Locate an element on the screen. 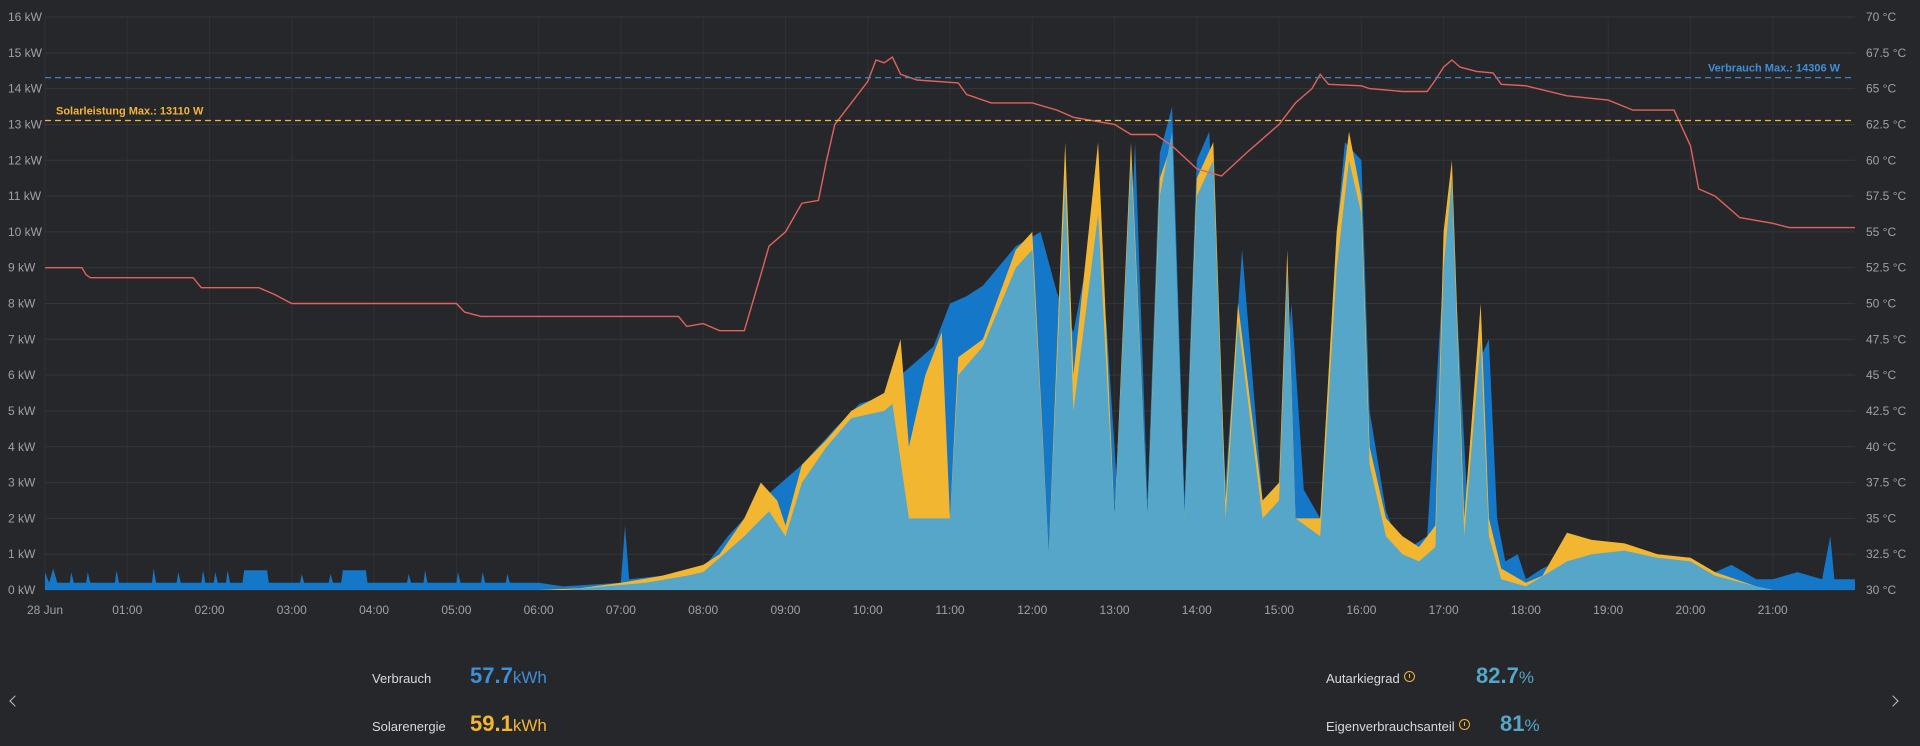 Image resolution: width=1920 pixels, height=746 pixels. stat-solarenergie: Solarenergie 59.1kWh is located at coordinates (459, 724).